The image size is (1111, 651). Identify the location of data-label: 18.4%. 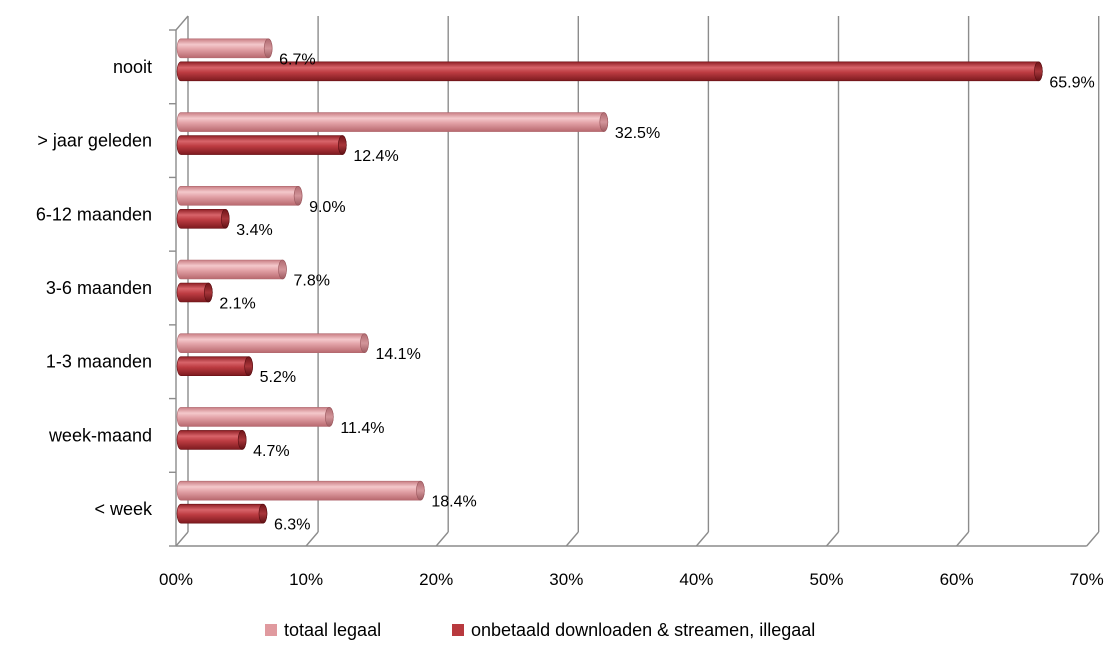
(453, 502).